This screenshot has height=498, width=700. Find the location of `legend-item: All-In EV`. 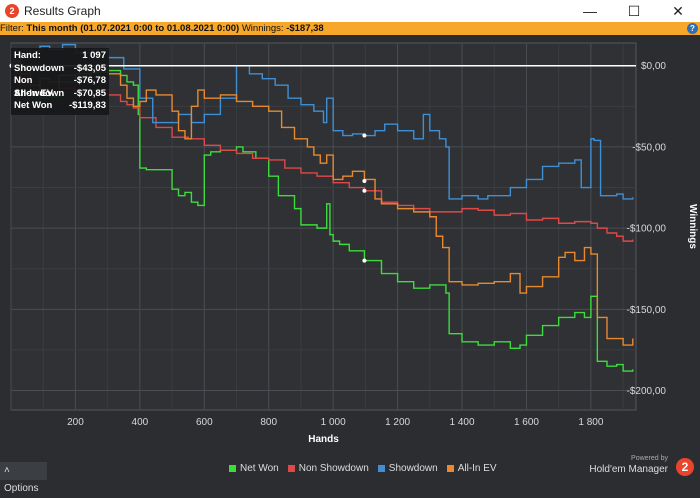

legend-item: All-In EV is located at coordinates (471, 468).